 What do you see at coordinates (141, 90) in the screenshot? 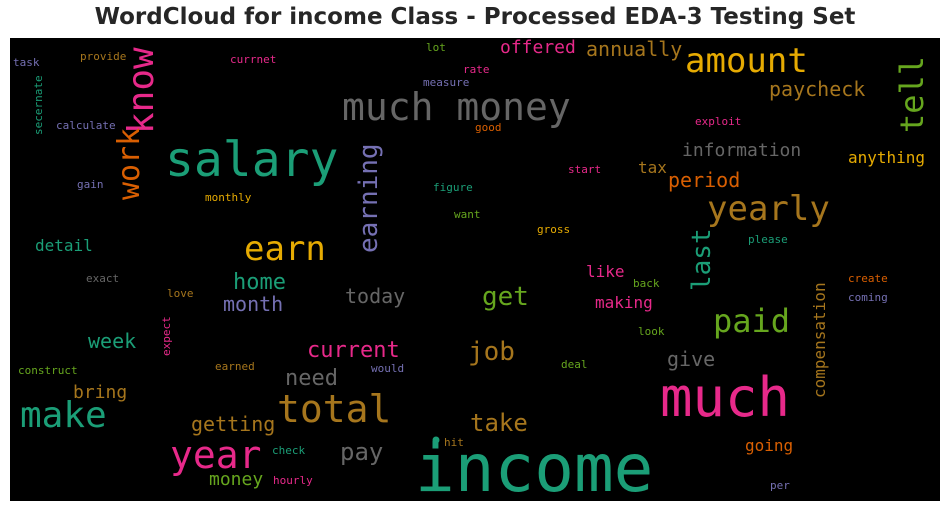
I see `word-know: know` at bounding box center [141, 90].